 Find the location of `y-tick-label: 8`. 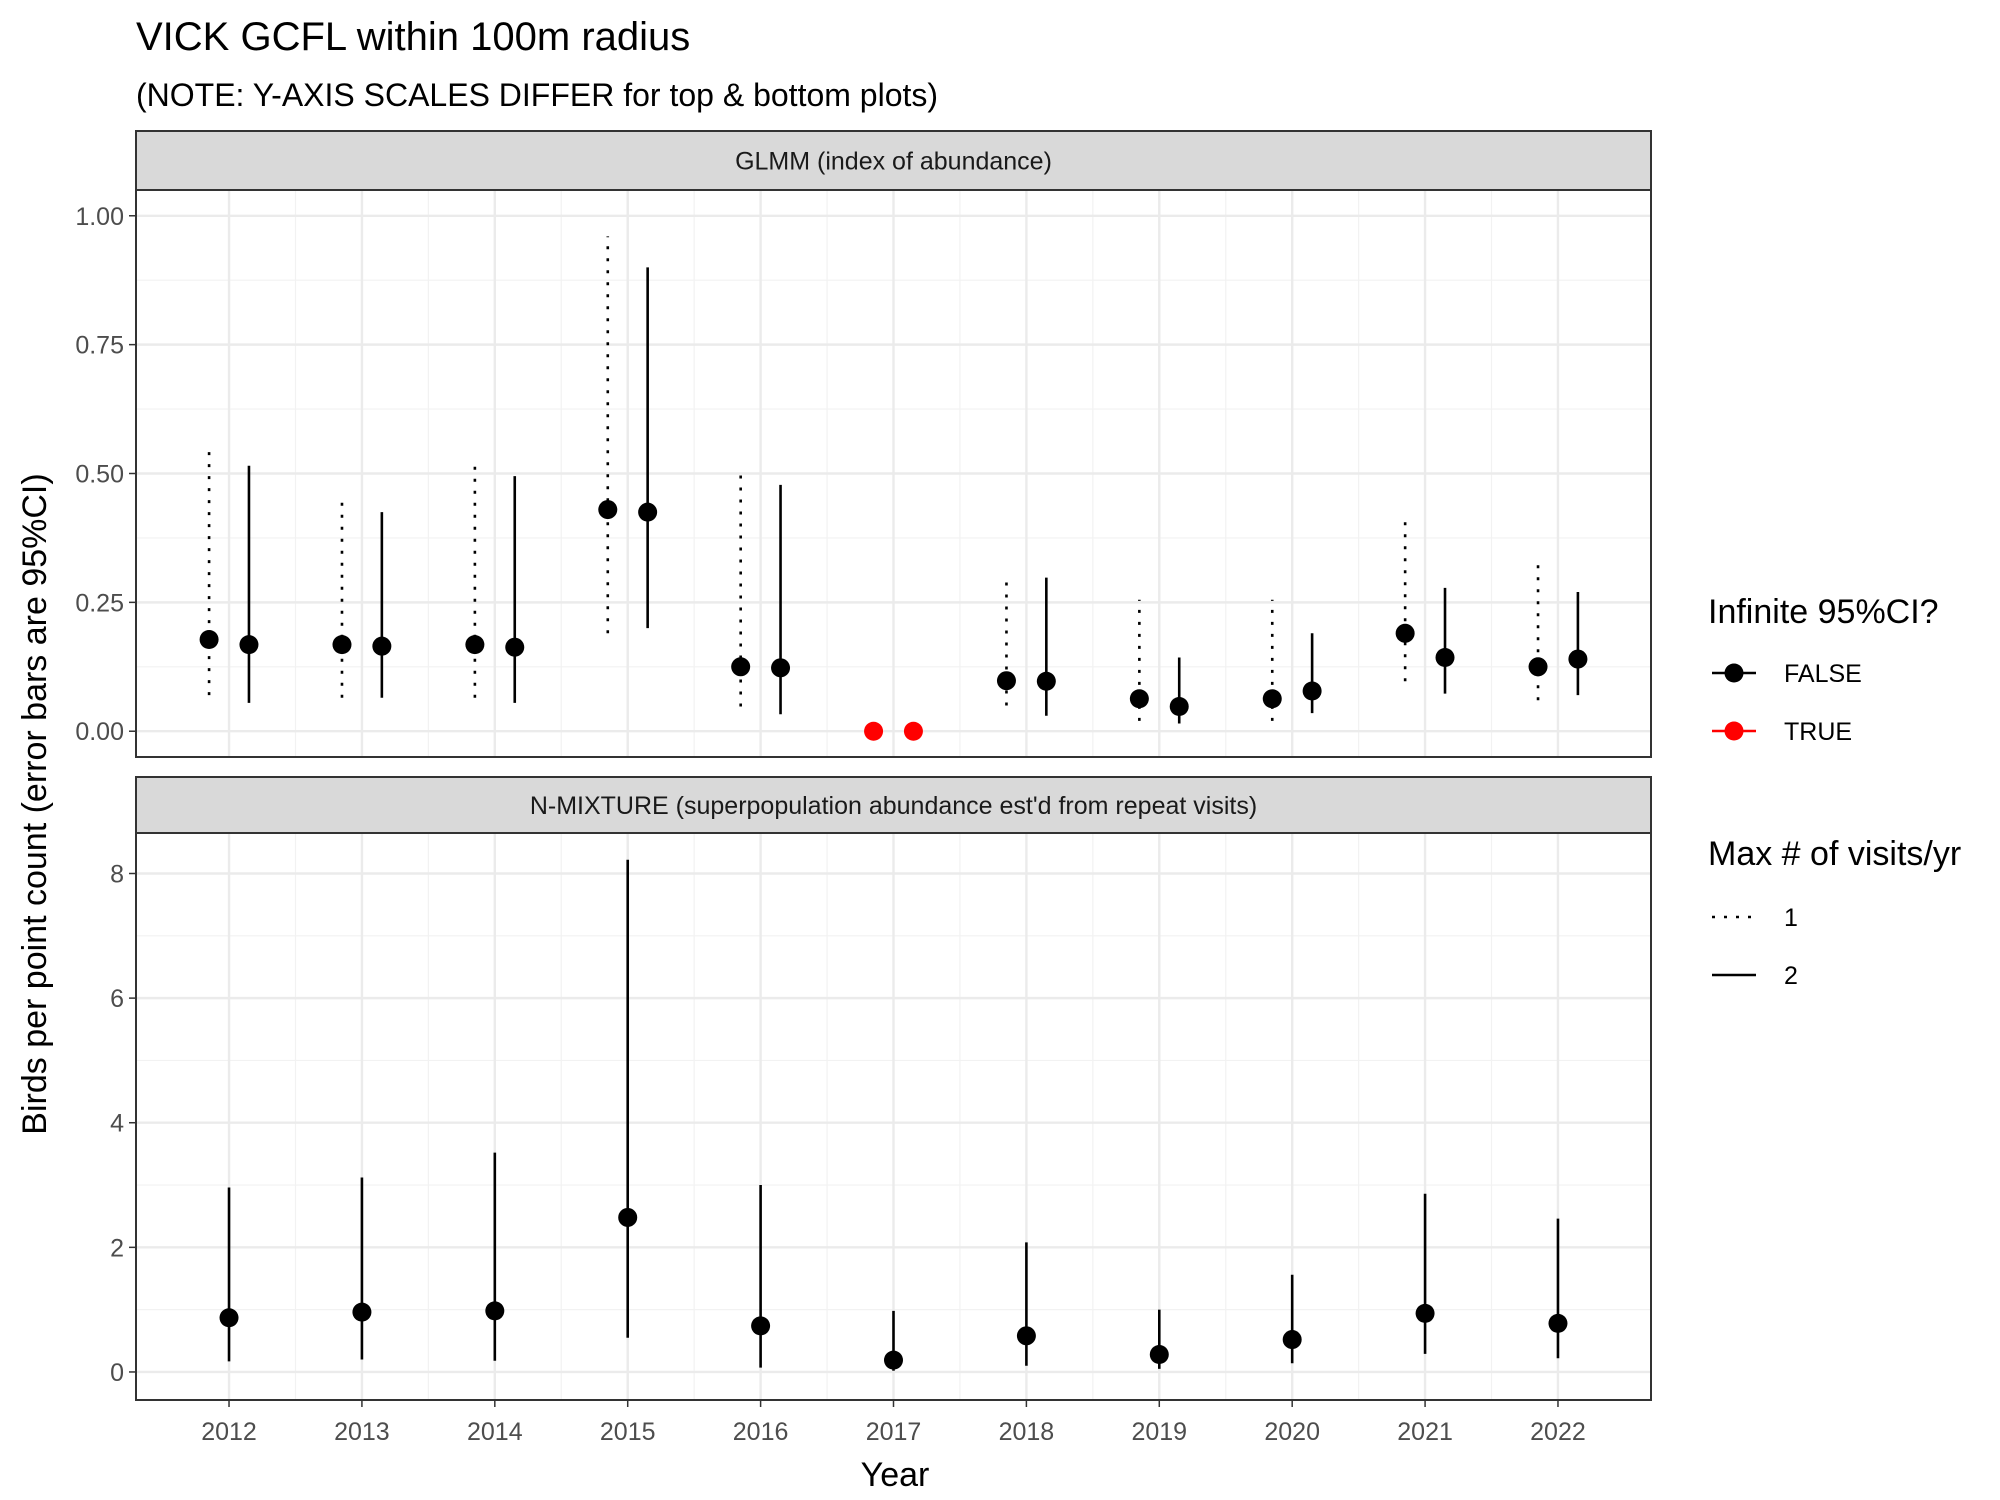

y-tick-label: 8 is located at coordinates (117, 875).